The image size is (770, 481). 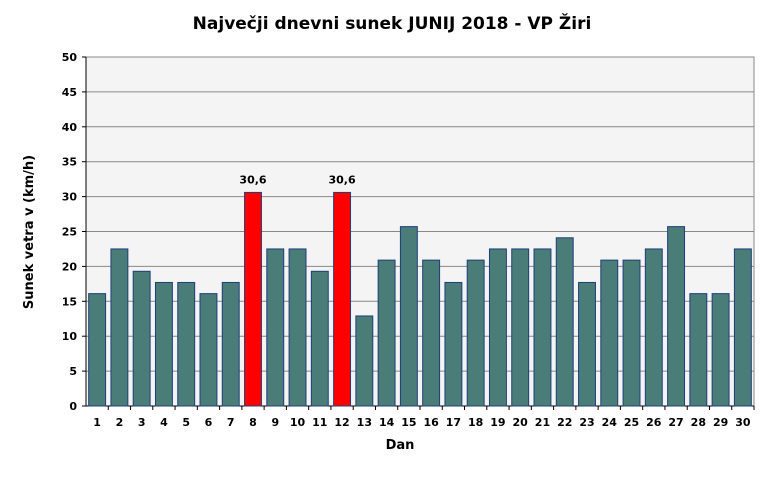 I want to click on y-tick-label: 30, so click(x=70, y=197).